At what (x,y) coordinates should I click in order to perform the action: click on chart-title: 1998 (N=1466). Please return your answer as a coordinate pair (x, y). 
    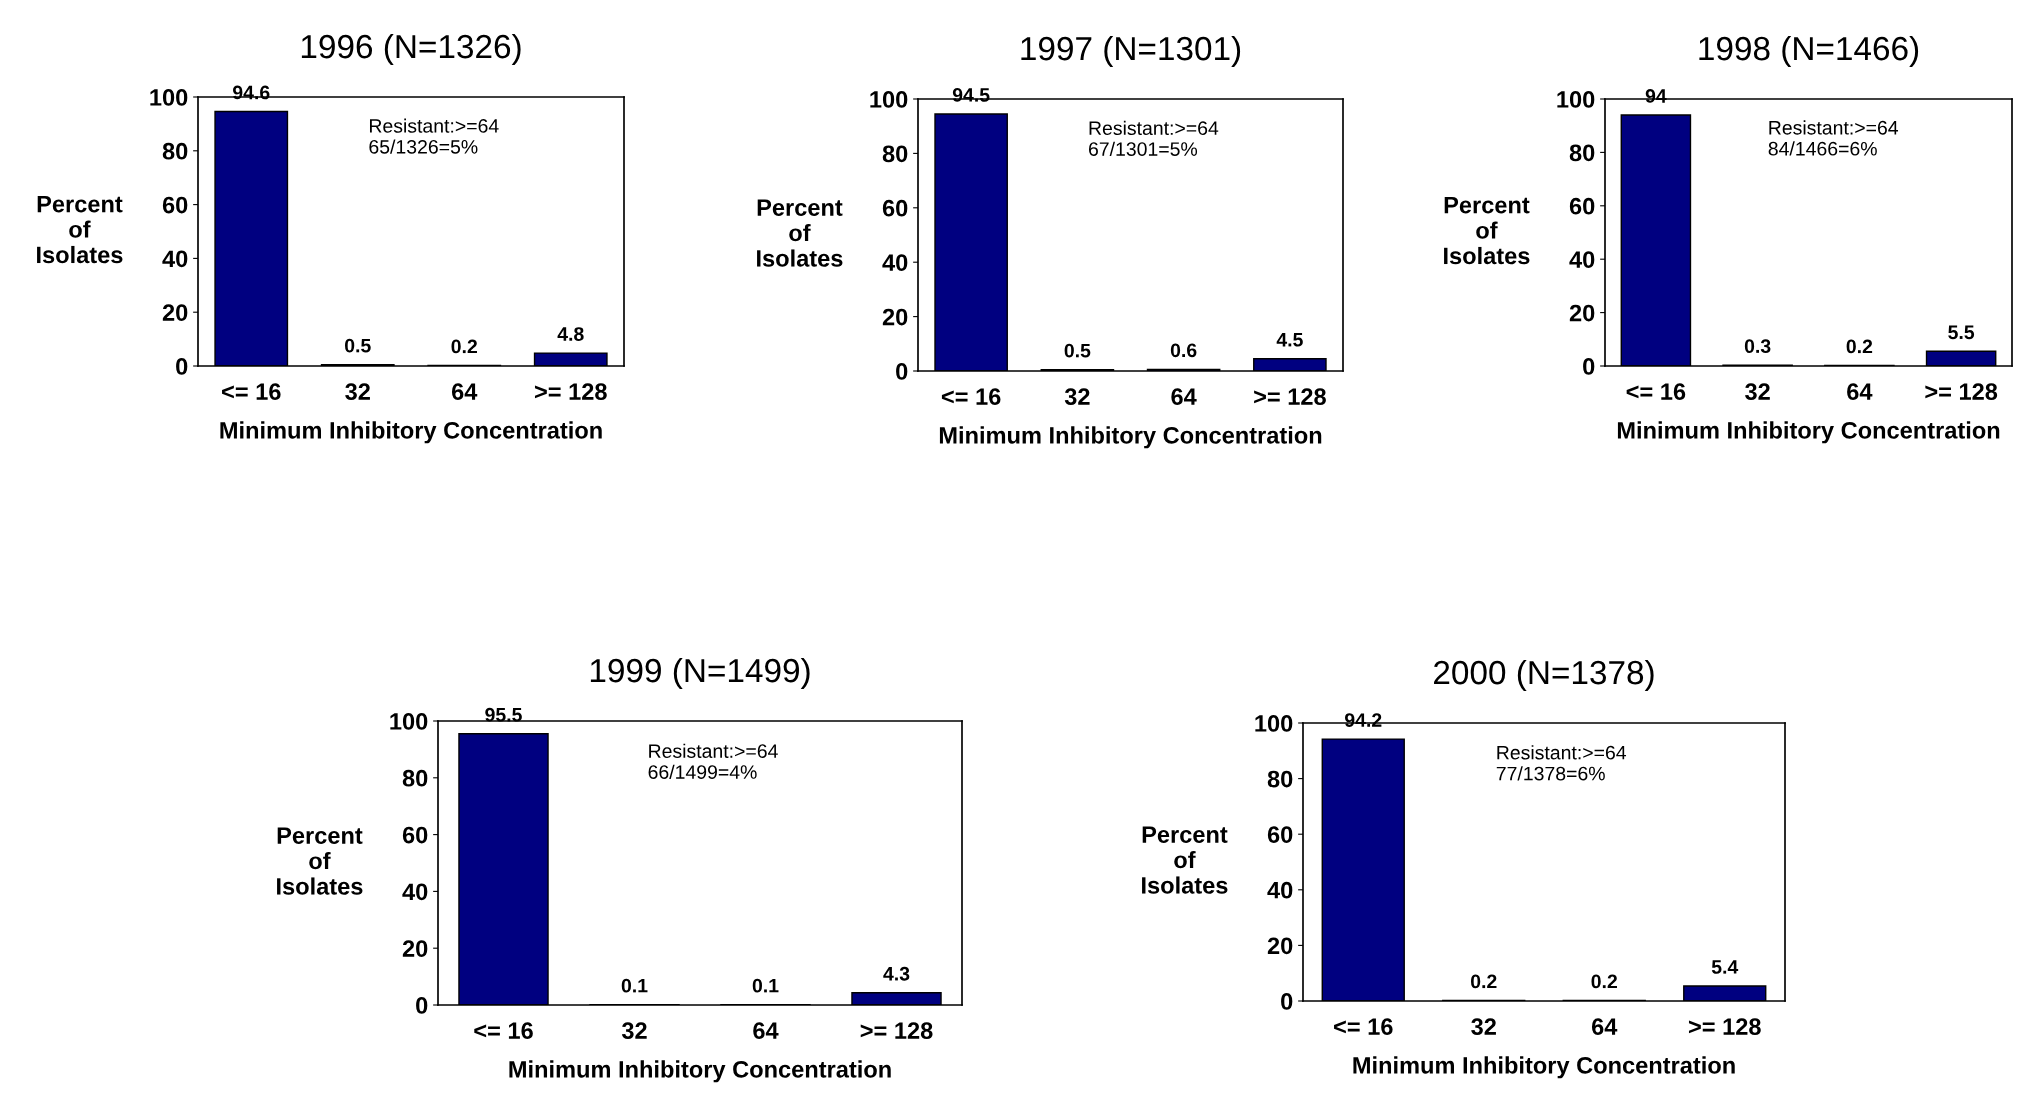
    Looking at the image, I should click on (1809, 51).